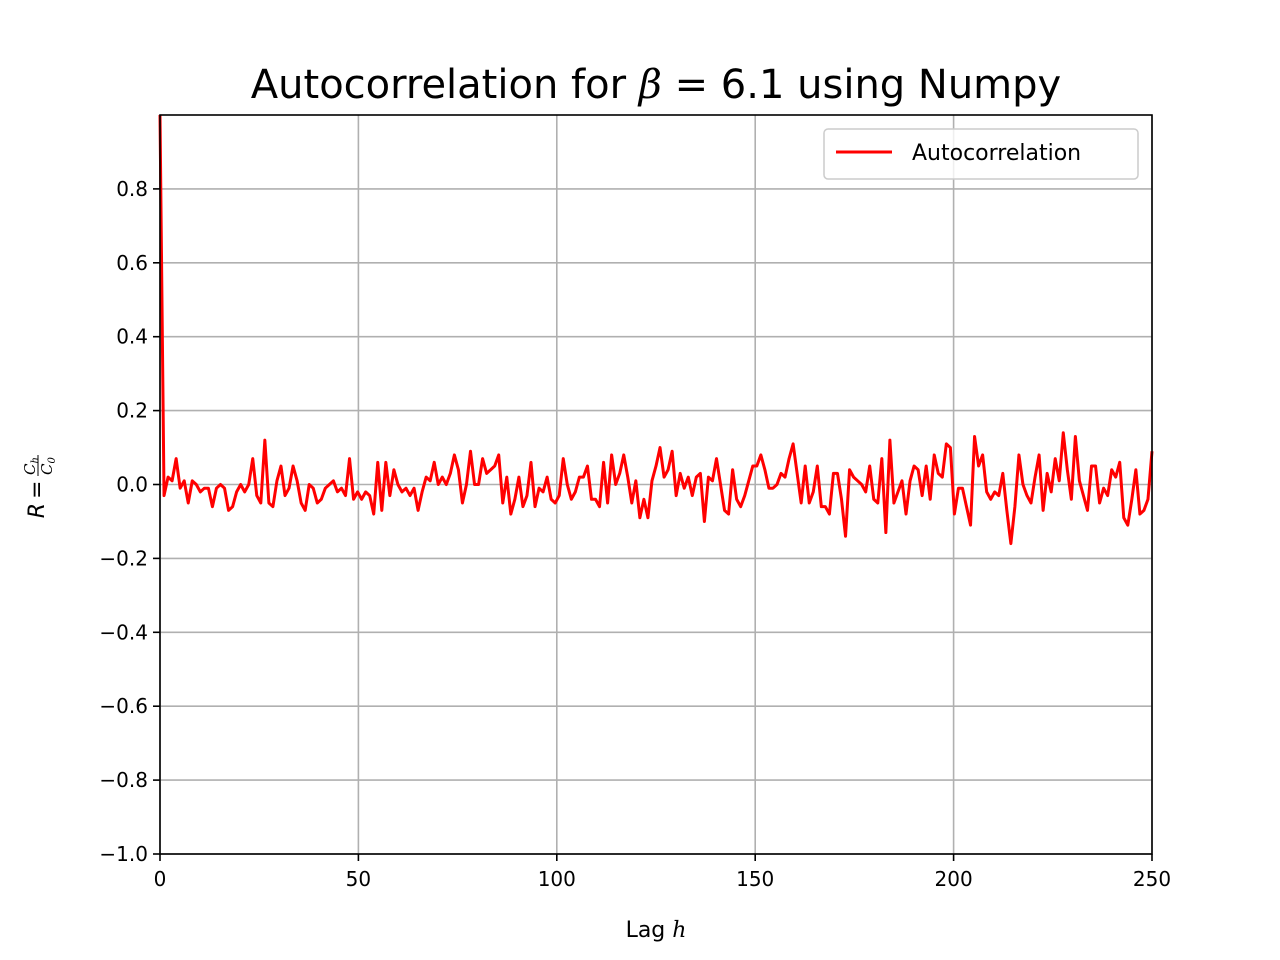  Describe the element at coordinates (132, 263) in the screenshot. I see `y-tick-label: 0.6` at that location.